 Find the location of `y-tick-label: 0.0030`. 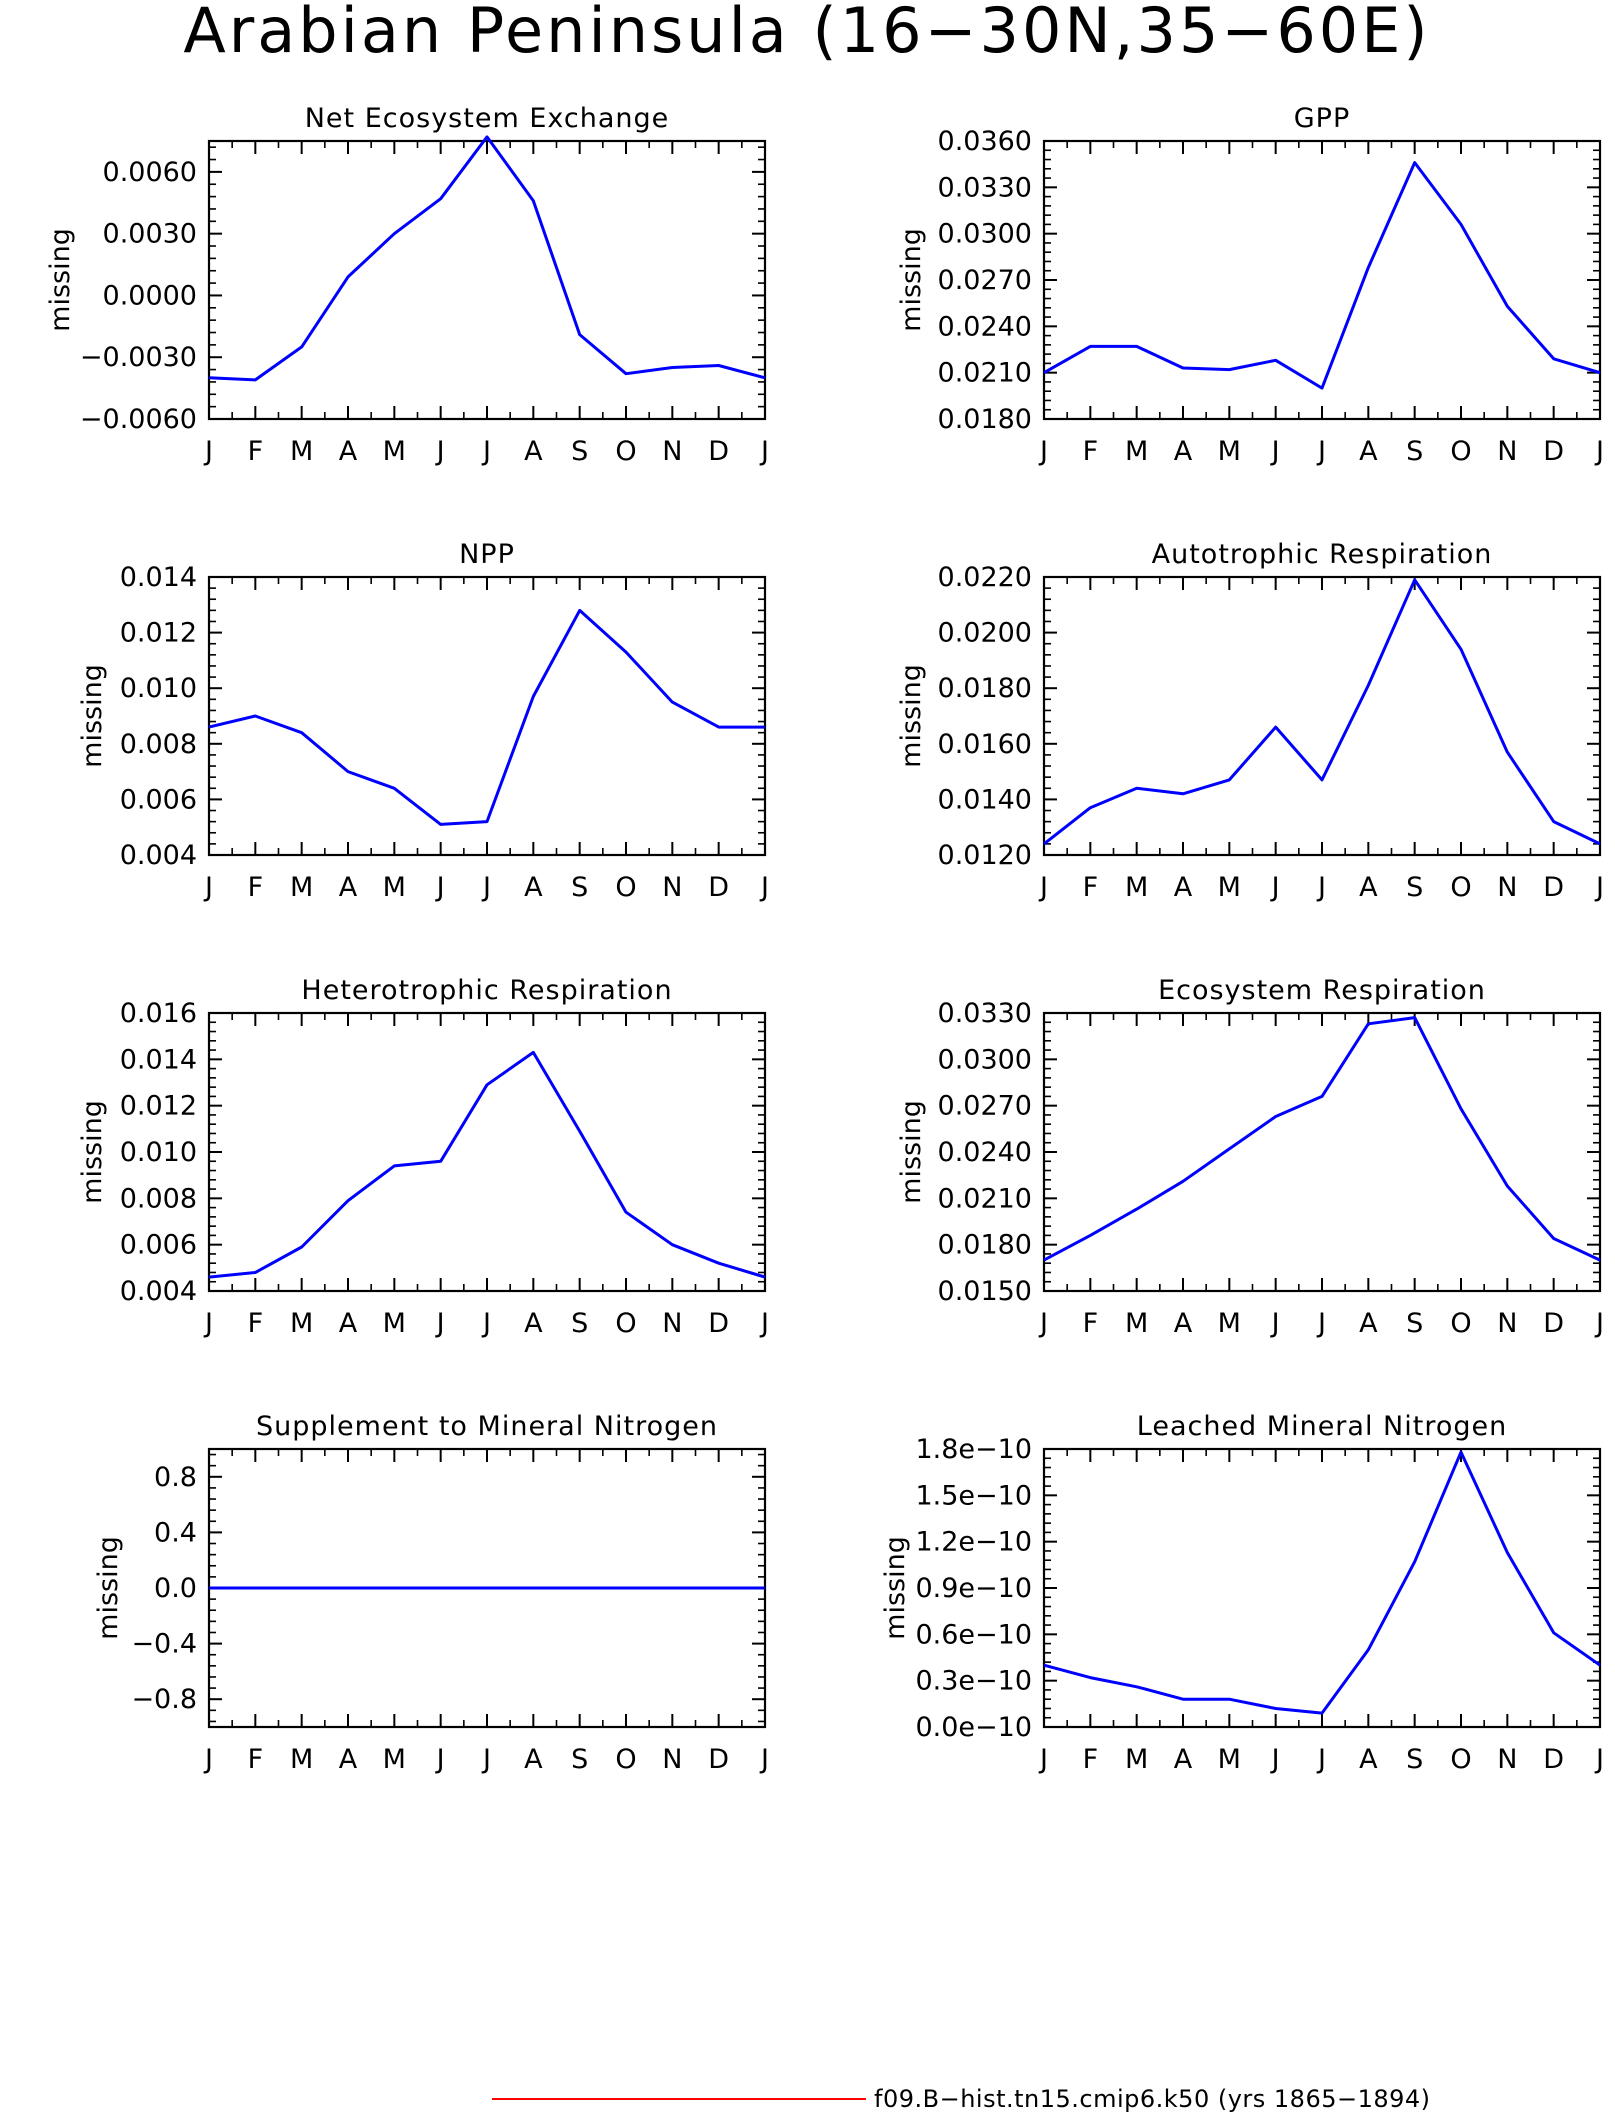

y-tick-label: 0.0030 is located at coordinates (150, 234).